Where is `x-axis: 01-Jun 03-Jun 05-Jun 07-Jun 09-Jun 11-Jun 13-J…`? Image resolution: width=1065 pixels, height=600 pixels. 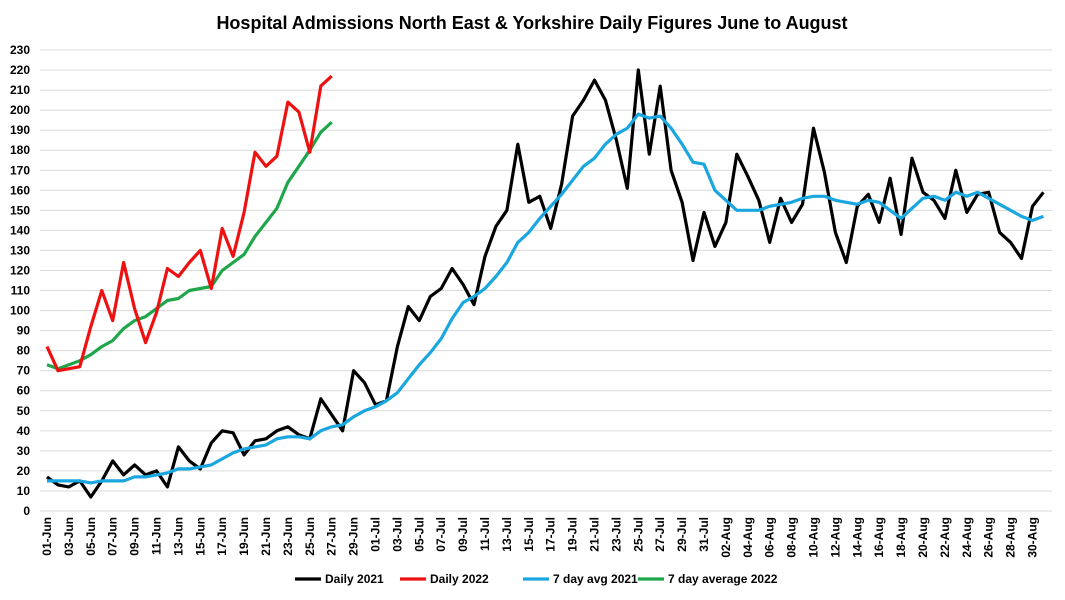 x-axis: 01-Jun 03-Jun 05-Jun 07-Jun 09-Jun 11-Jun 13-J… is located at coordinates (540, 537).